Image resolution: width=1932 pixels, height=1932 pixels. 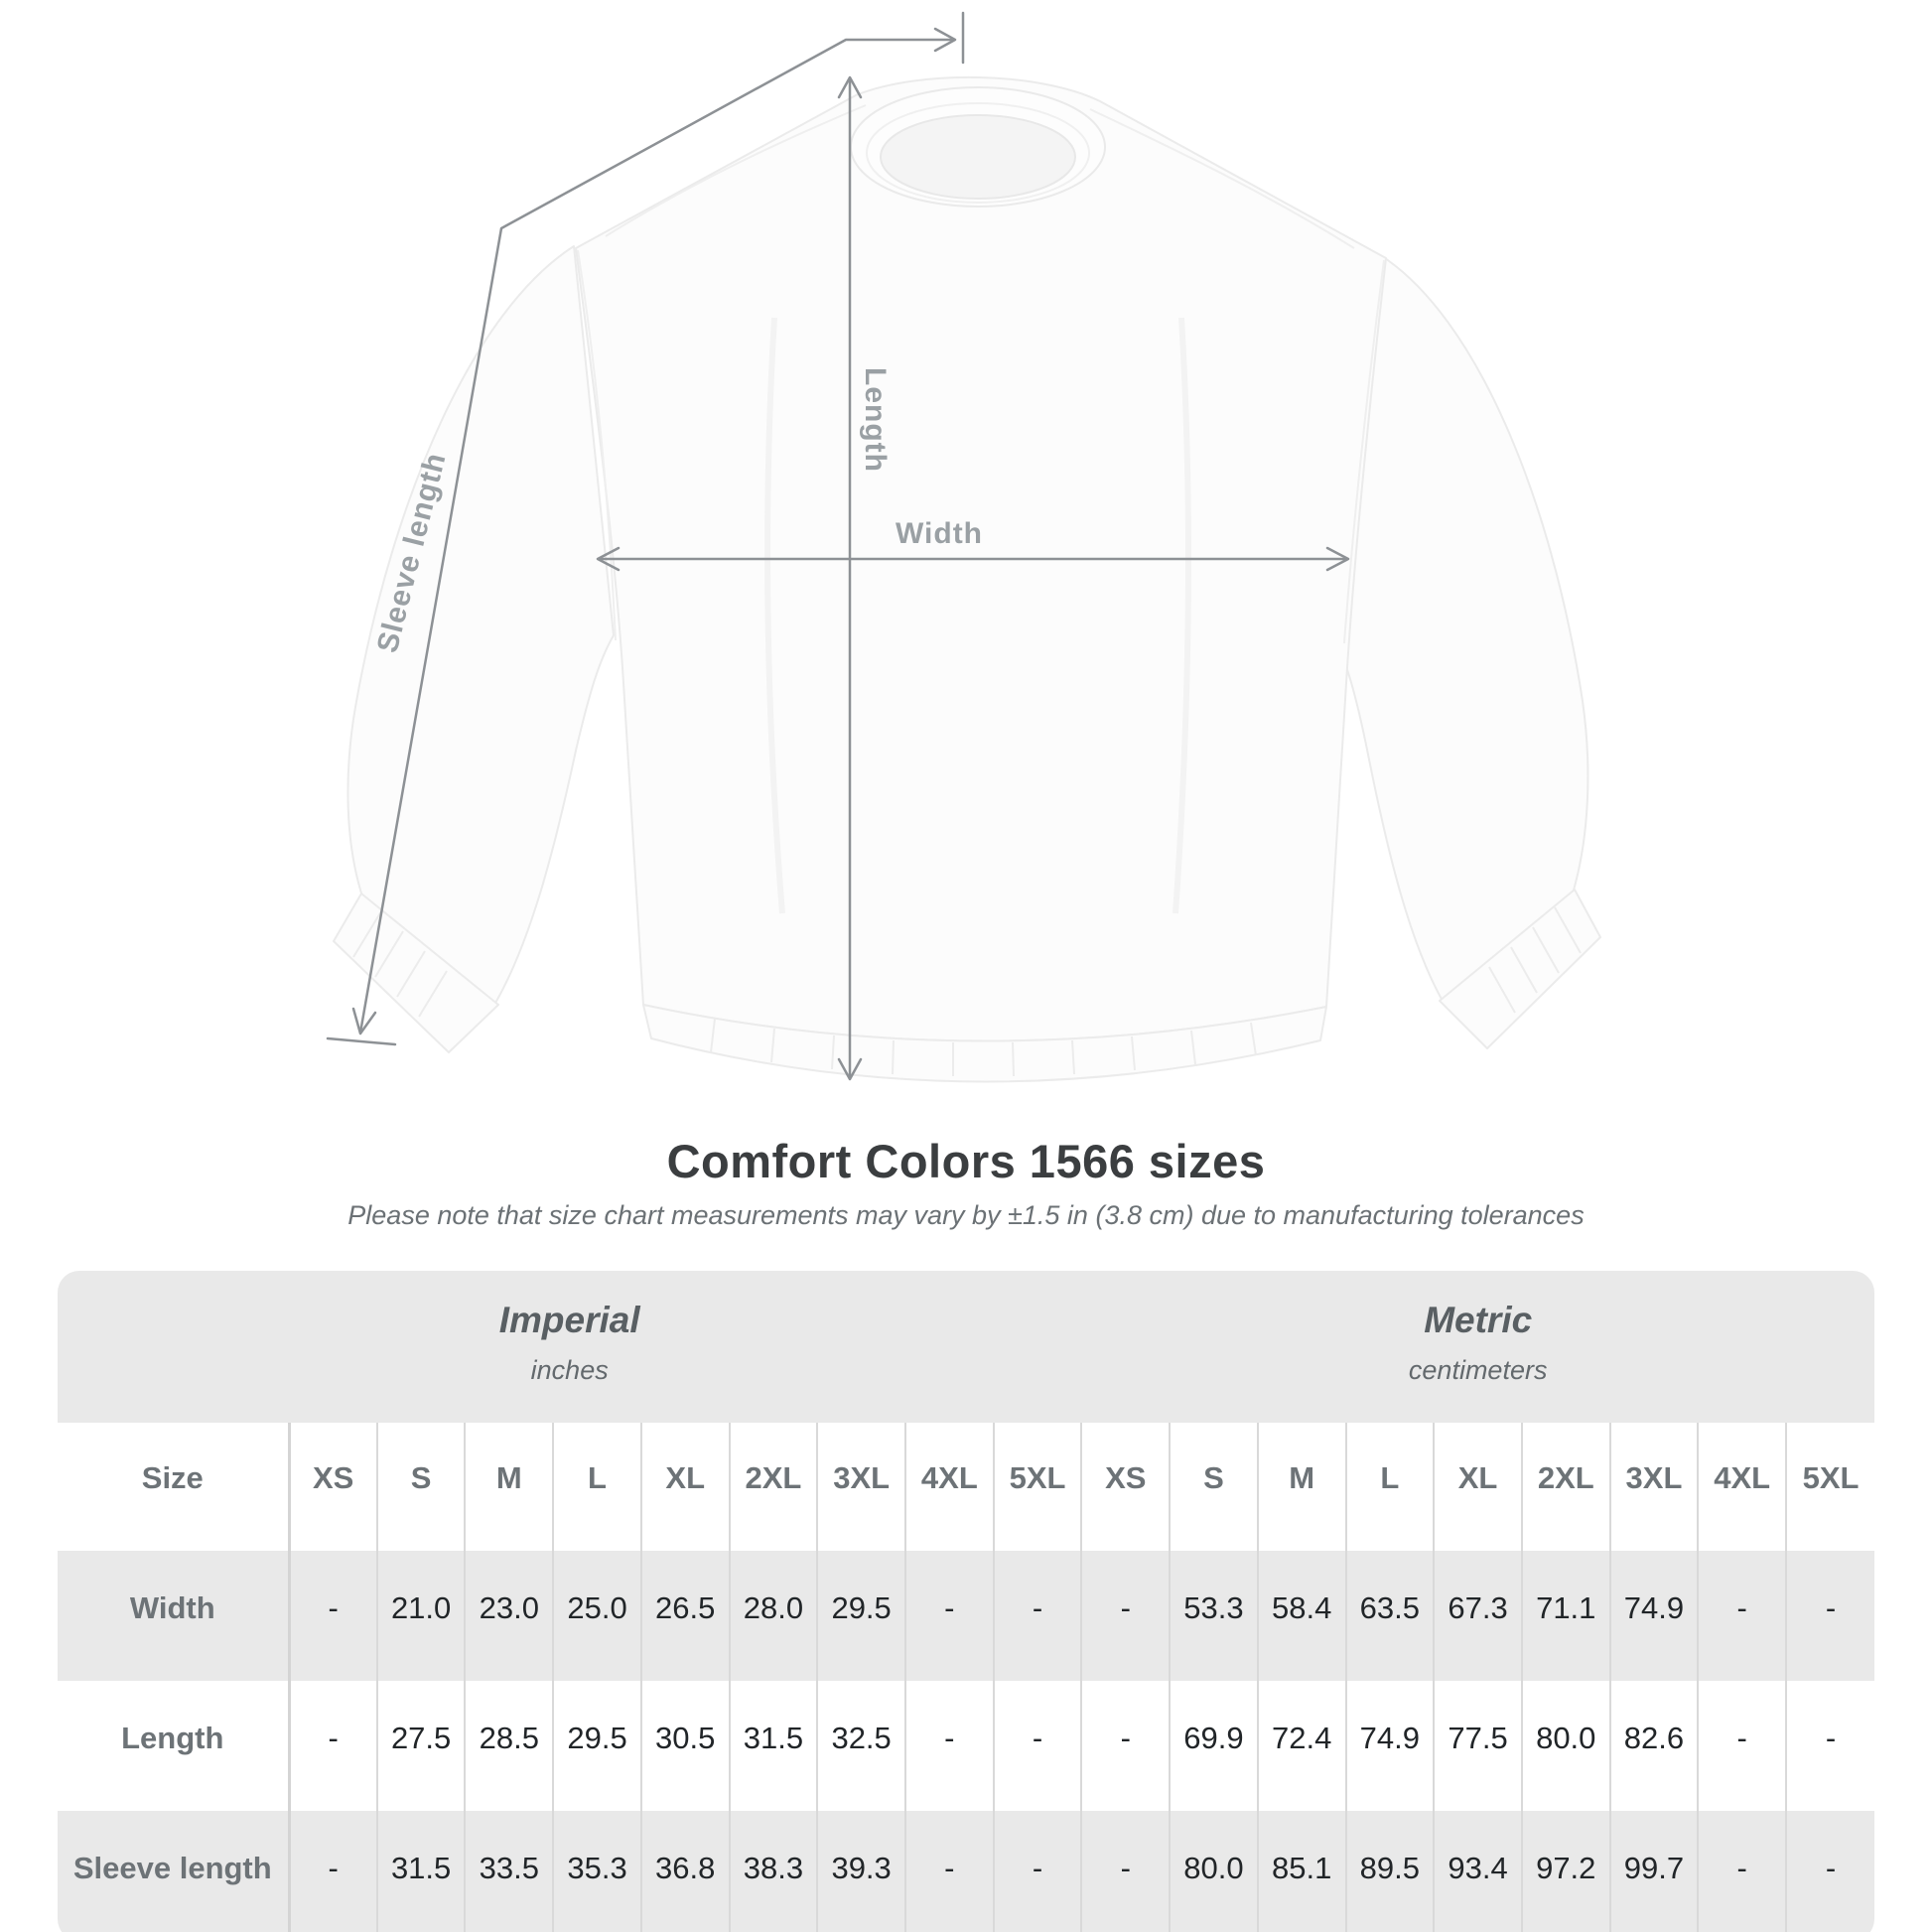 What do you see at coordinates (1213, 1616) in the screenshot?
I see `value-cell: 53.3` at bounding box center [1213, 1616].